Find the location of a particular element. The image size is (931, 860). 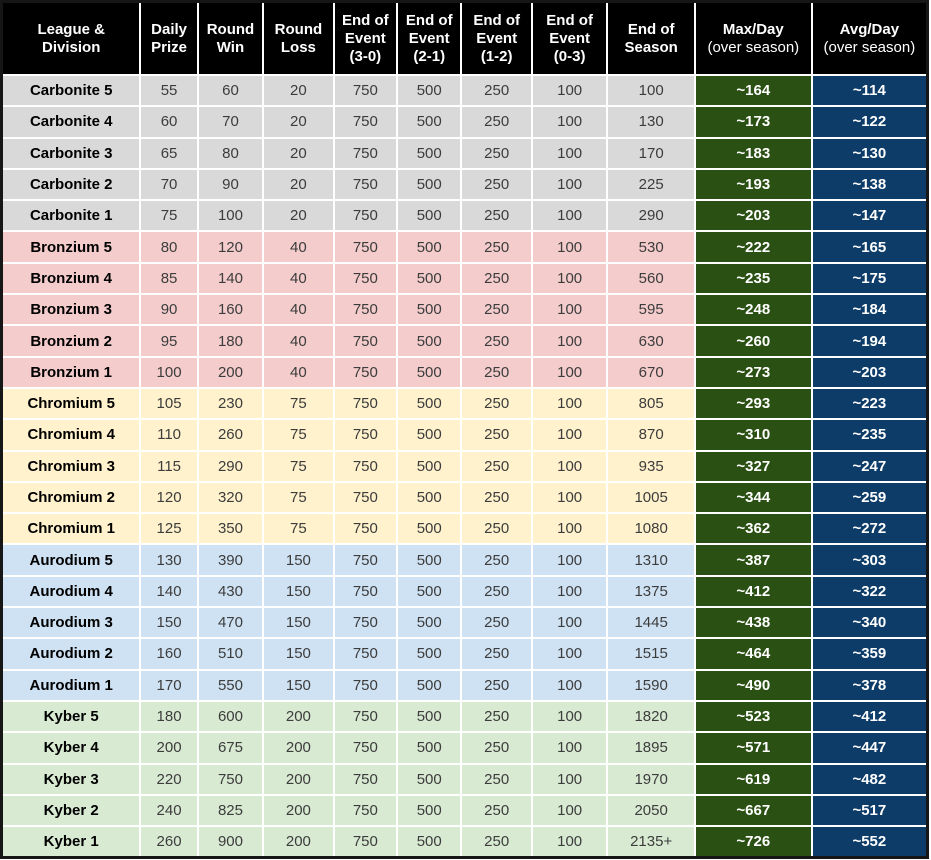

table-row: Bronzium 3 90 160 40 750 500 250 100 595 ~248 ~184 is located at coordinates (464, 310).